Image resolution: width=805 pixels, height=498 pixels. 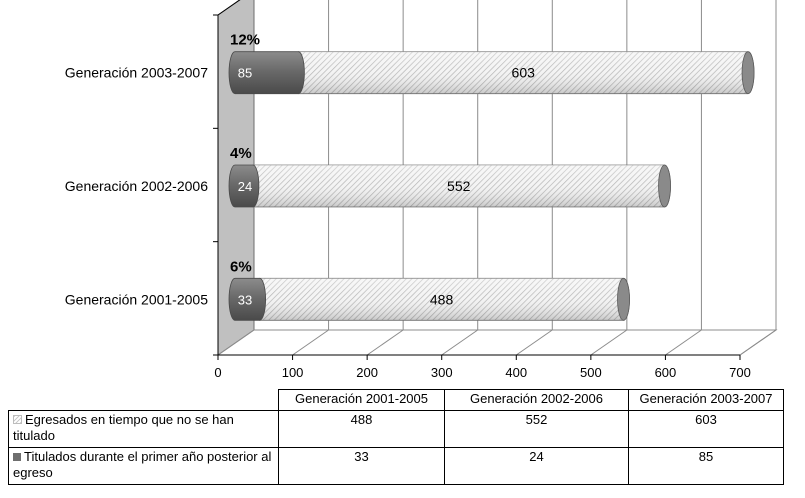 I want to click on x-tick-label: 200, so click(x=367, y=372).